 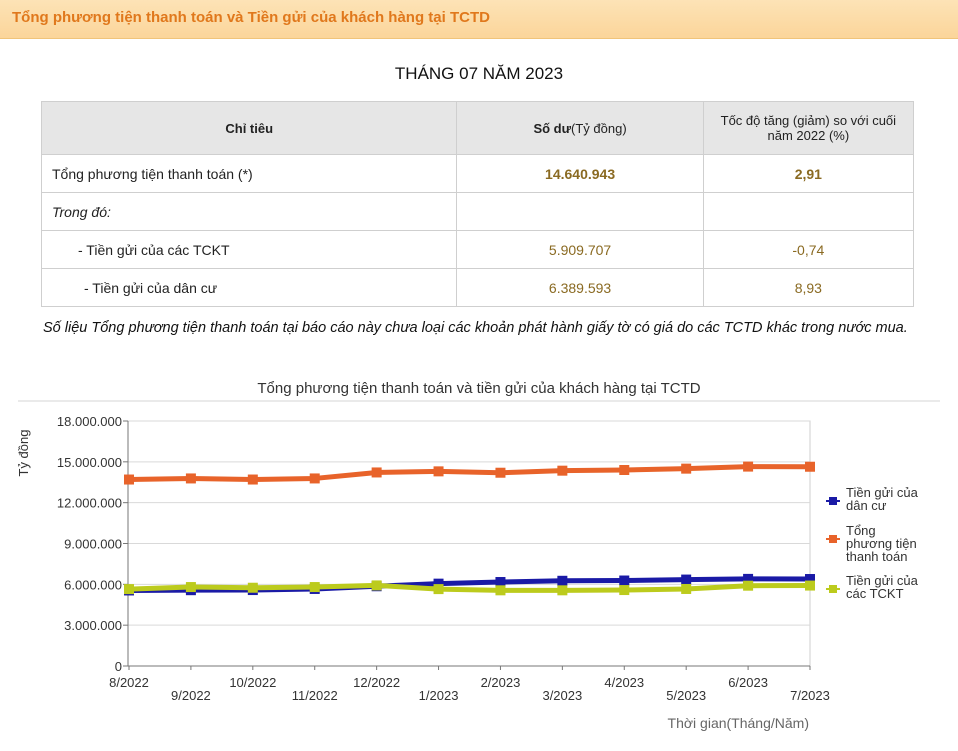 I want to click on row-label: Trong đó:, so click(x=249, y=211).